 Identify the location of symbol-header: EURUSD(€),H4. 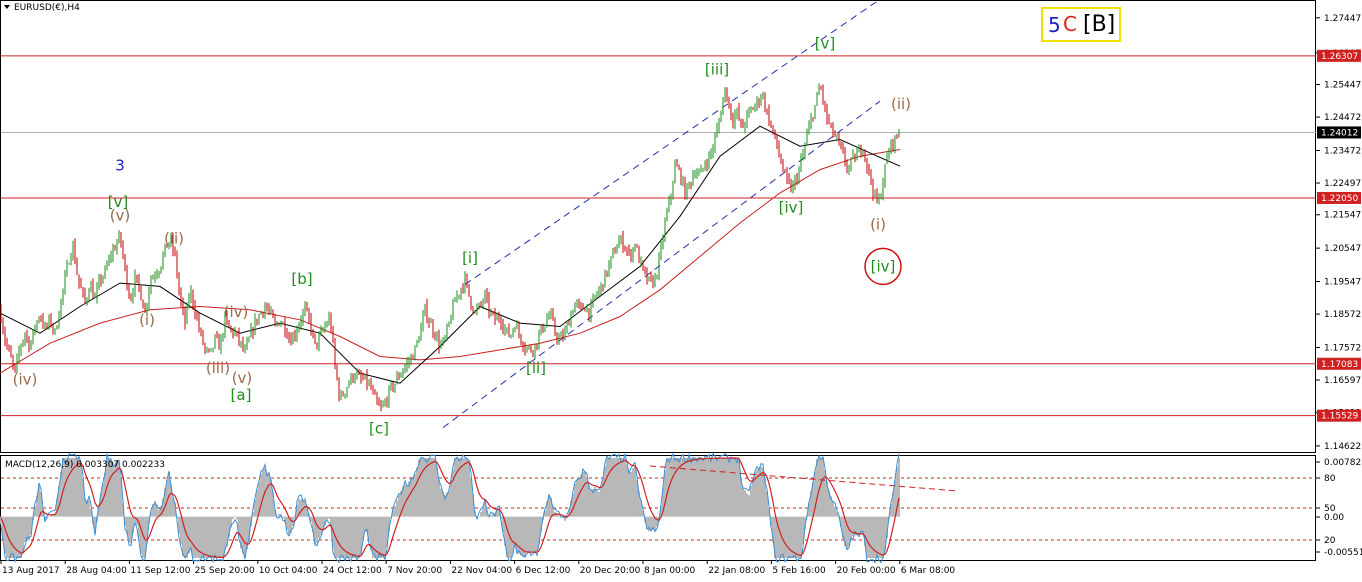
(42, 8).